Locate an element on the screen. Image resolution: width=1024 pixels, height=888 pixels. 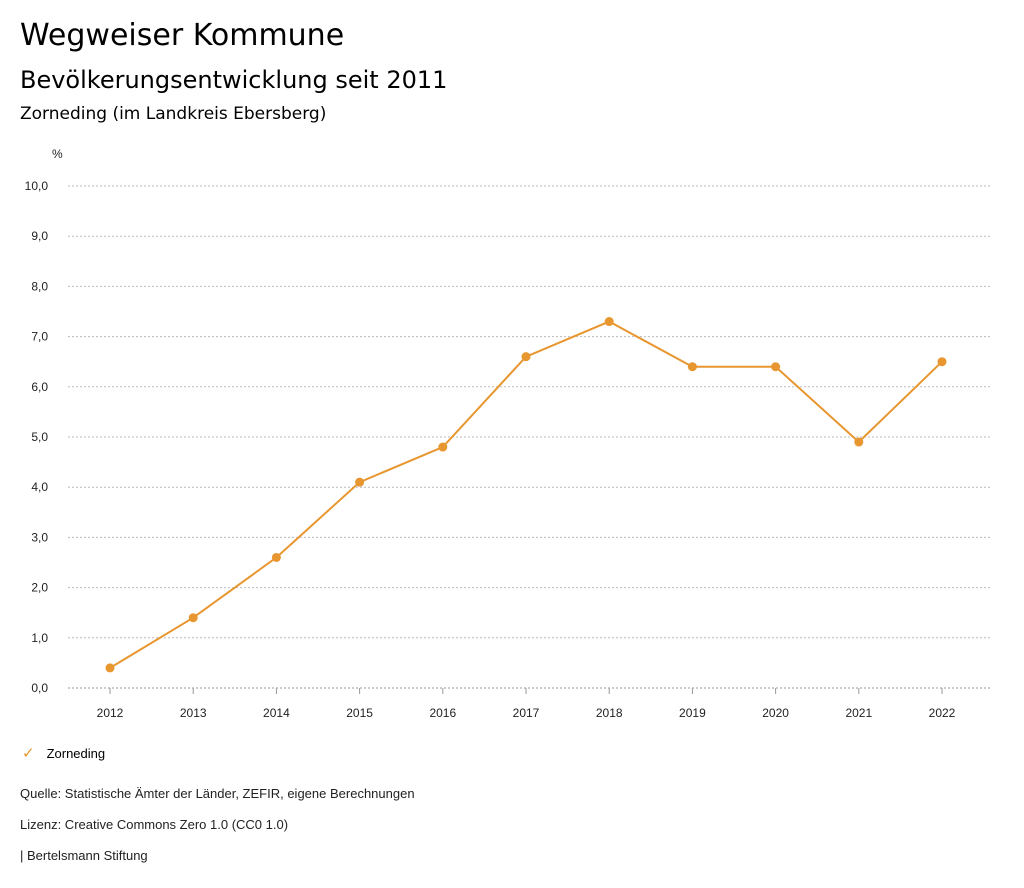
y-axis-ticks: 0,0 1,0 2,0 3,0 4,0 5,0 6,0 7,0 8,0 9,0 10,0 is located at coordinates (37, 437).